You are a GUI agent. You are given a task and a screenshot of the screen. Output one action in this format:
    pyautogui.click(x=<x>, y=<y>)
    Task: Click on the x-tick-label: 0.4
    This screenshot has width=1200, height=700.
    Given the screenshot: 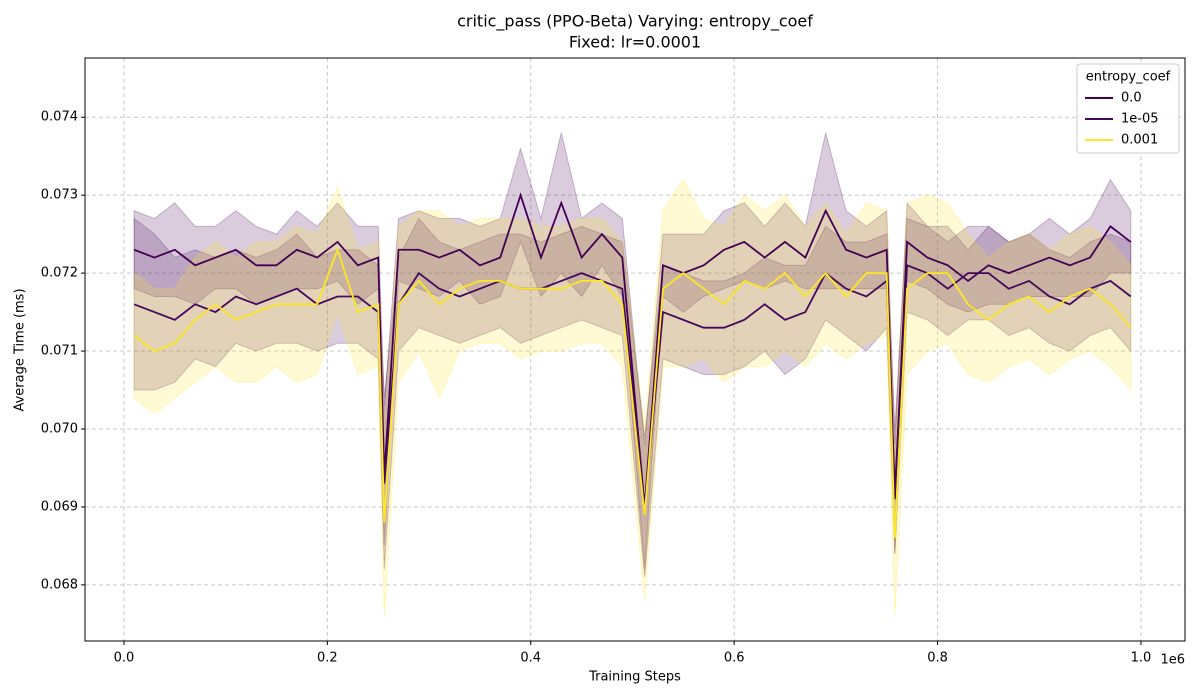 What is the action you would take?
    pyautogui.click(x=530, y=658)
    